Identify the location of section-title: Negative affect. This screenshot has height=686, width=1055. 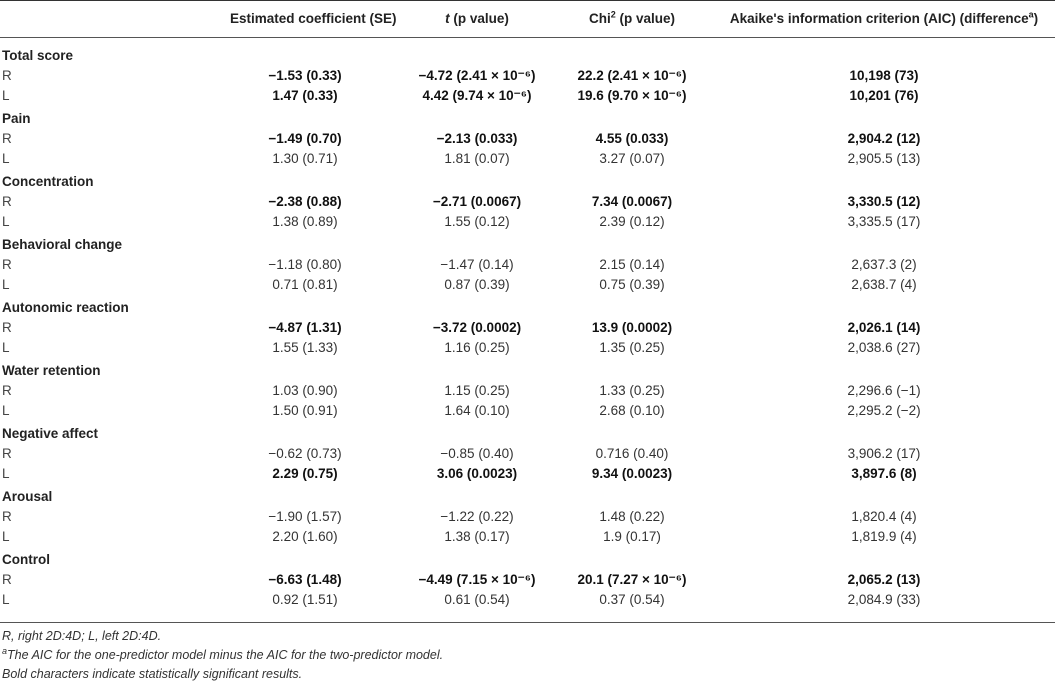
(50, 433).